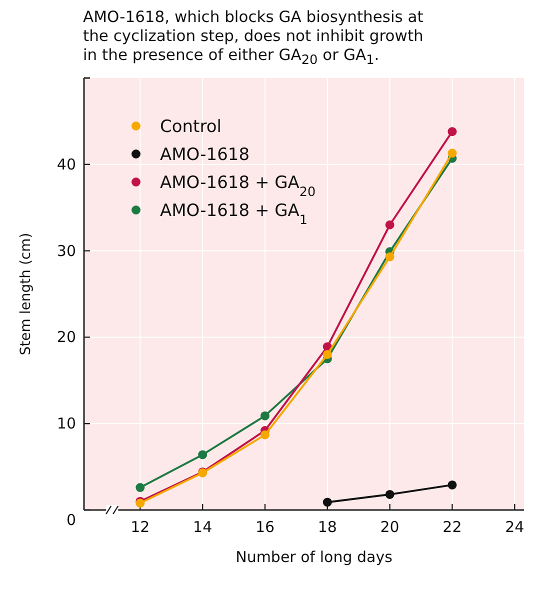 The height and width of the screenshot is (592, 535). What do you see at coordinates (66, 337) in the screenshot?
I see `y-tick-label: 20` at bounding box center [66, 337].